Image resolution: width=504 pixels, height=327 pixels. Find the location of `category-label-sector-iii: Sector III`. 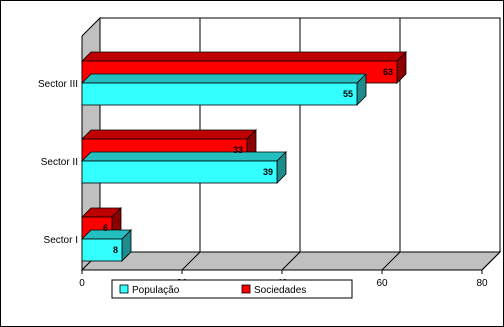

category-label-sector-iii: Sector III is located at coordinates (58, 84).